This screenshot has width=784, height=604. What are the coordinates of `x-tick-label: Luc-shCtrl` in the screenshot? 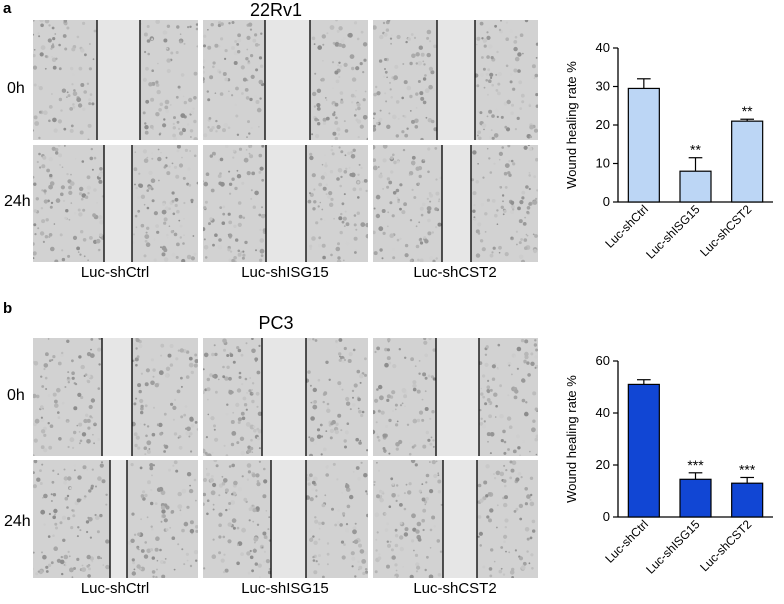 It's located at (626, 541).